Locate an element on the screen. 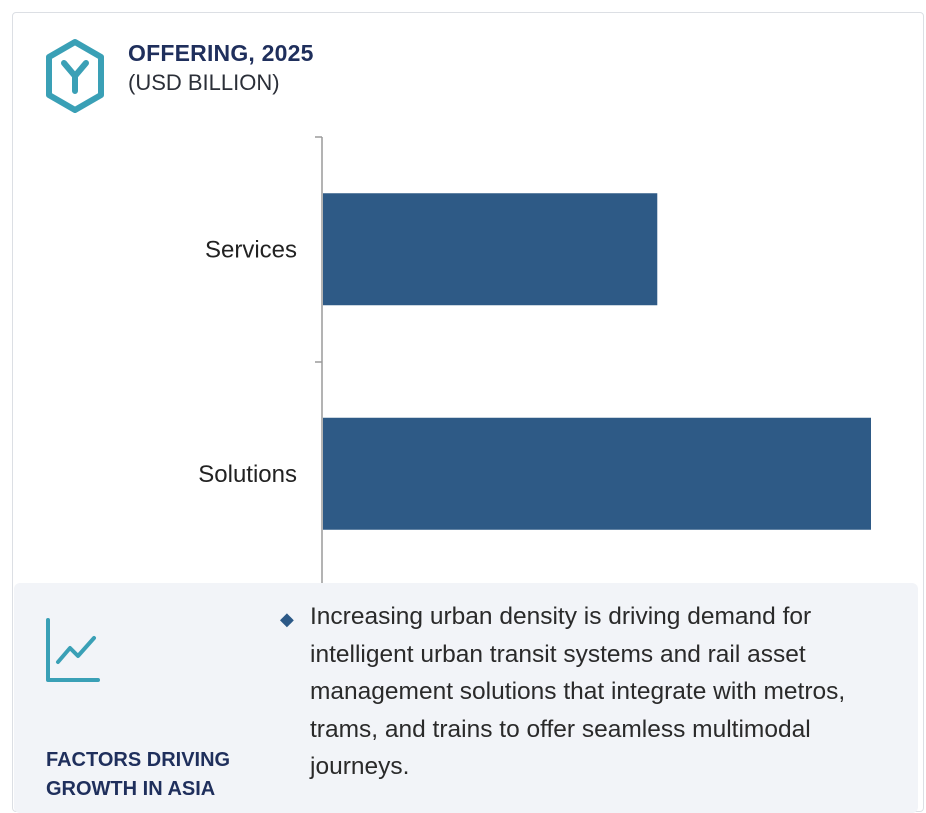  factors-title: FACTORS DRIVING GROWTH IN ASIA is located at coordinates (138, 774).